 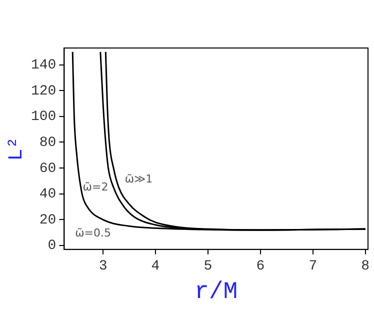 What do you see at coordinates (216, 292) in the screenshot?
I see `x-axis-title: r/M` at bounding box center [216, 292].